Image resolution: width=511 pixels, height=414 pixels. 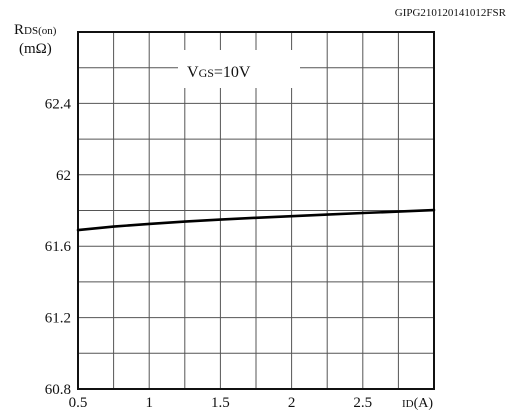 What do you see at coordinates (58, 247) in the screenshot?
I see `y-tick-label: 61.6` at bounding box center [58, 247].